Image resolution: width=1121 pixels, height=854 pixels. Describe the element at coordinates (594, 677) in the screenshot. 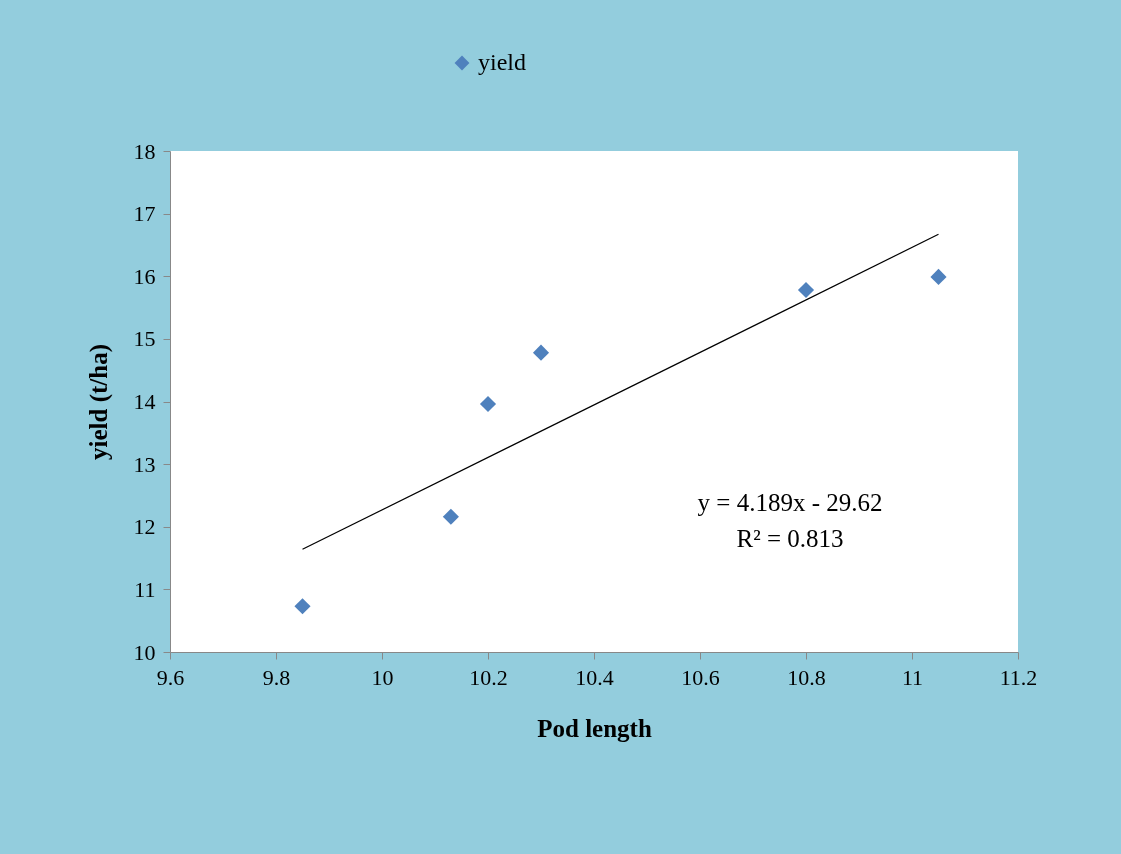

I see `x-tick-label: 10.4` at that location.